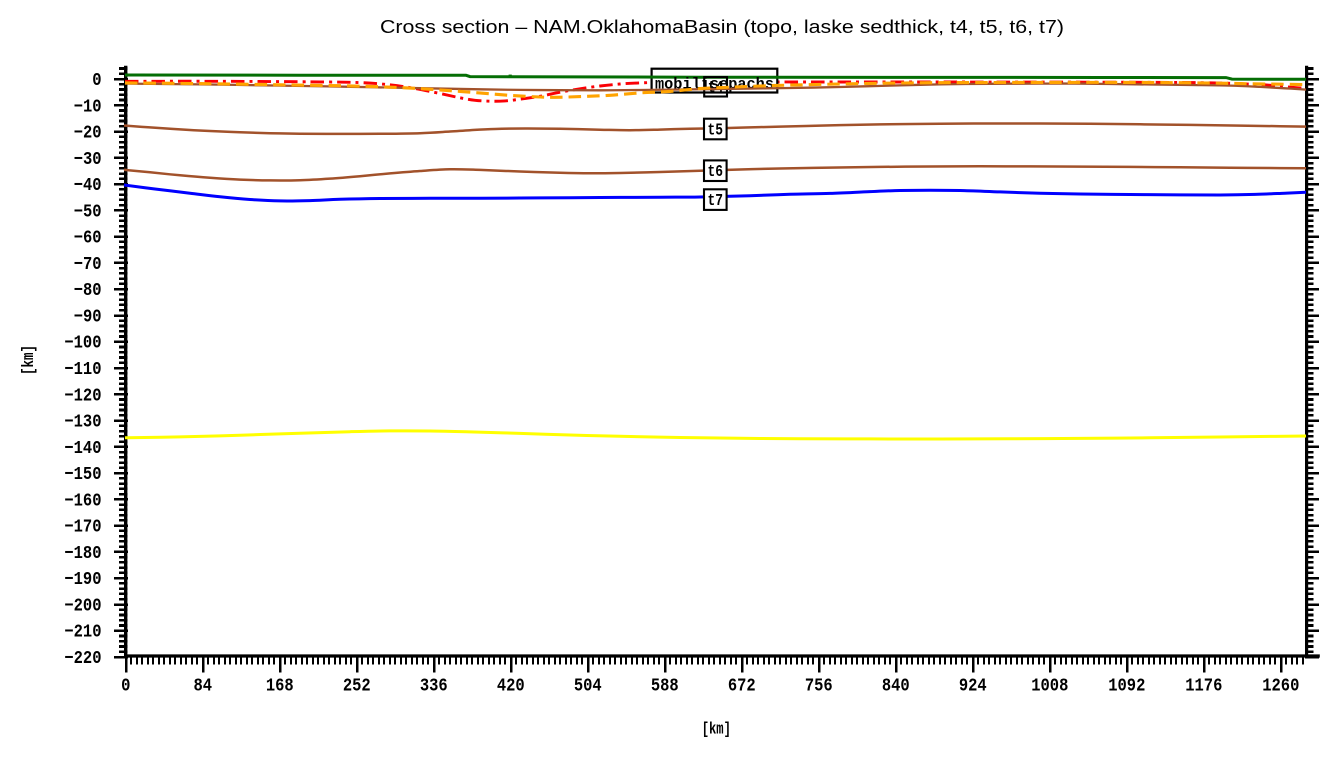 The width and height of the screenshot is (1340, 762). I want to click on svg-text: −160, so click(82, 500).